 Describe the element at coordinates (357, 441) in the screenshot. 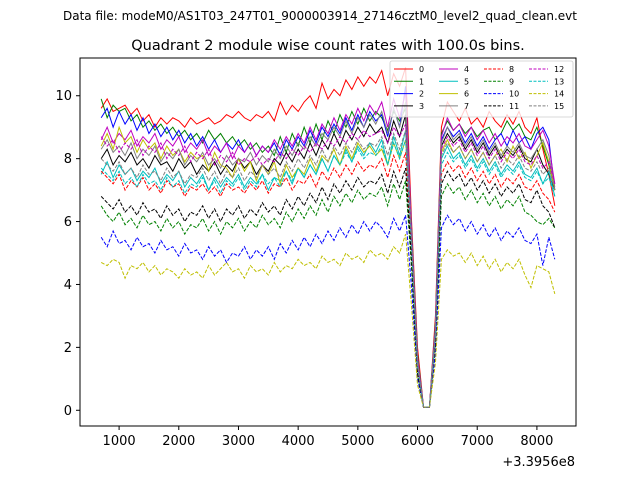

I see `x-tick-label: 5000` at that location.